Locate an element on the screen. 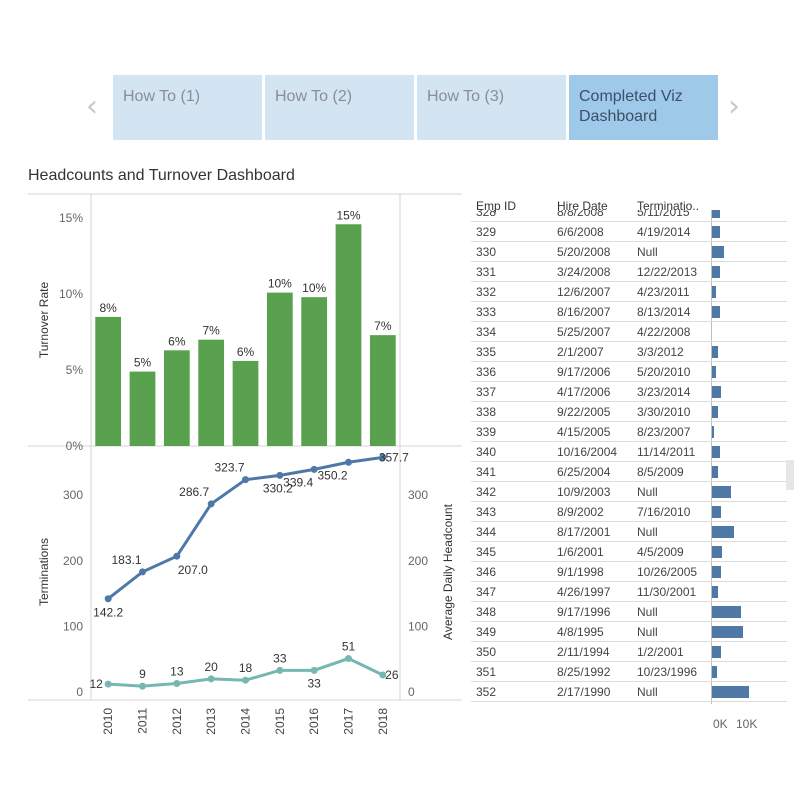 The image size is (800, 800). terminations-data-label: 33 is located at coordinates (314, 683).